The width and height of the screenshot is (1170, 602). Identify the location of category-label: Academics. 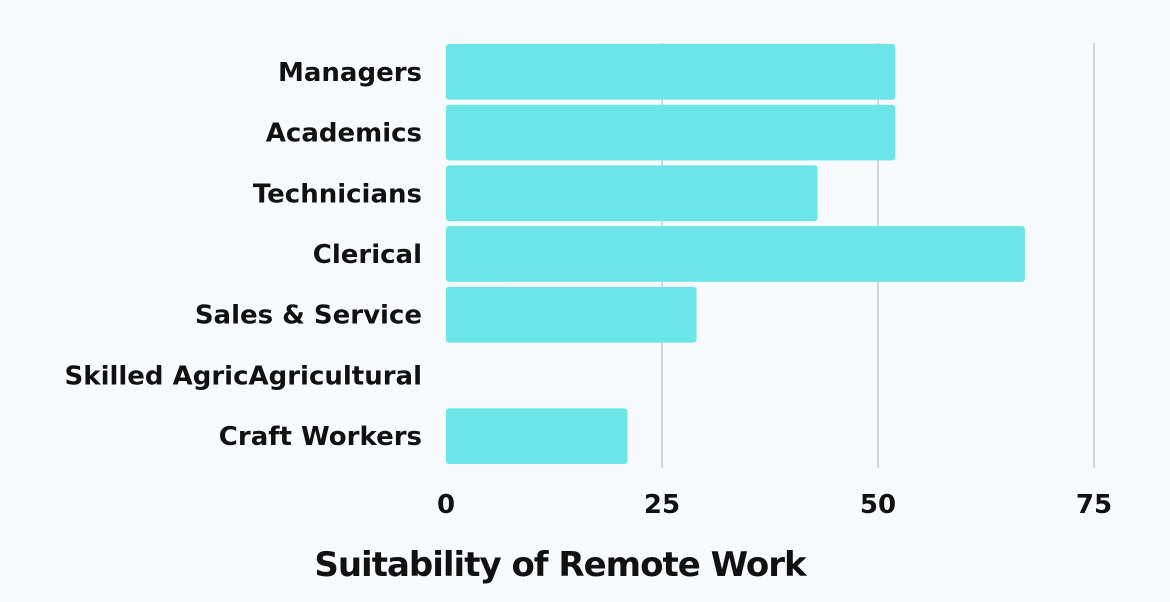
(344, 134).